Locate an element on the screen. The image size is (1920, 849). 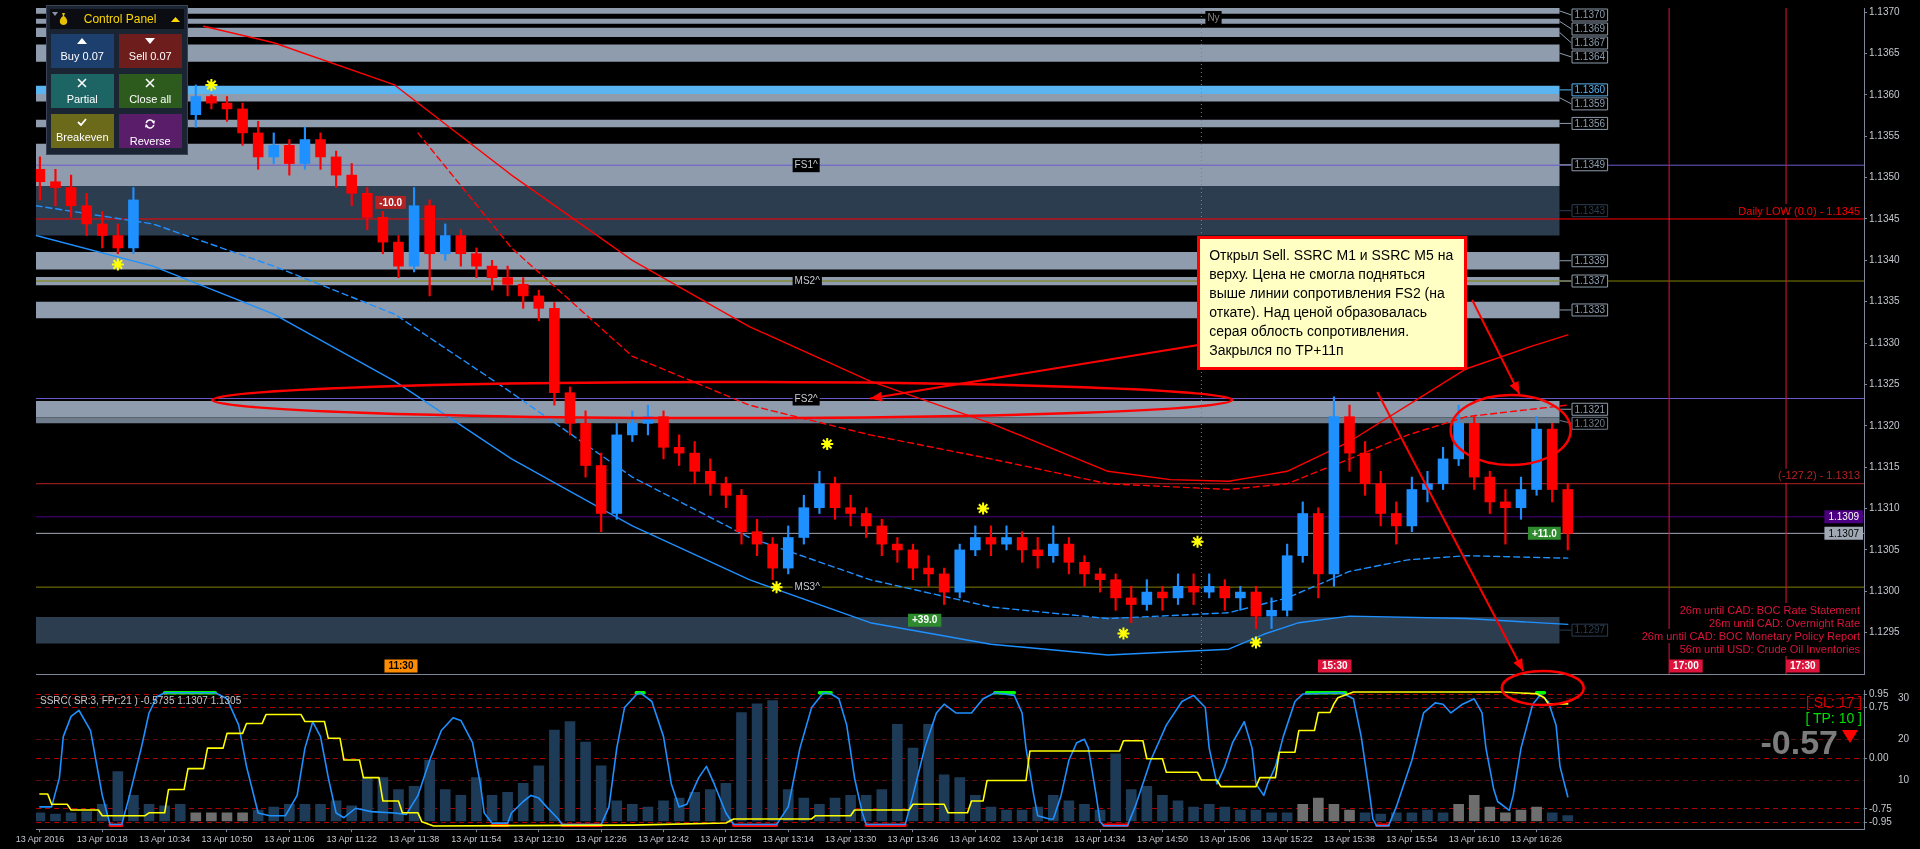
x-tick-label: 13 Apr 10:50 is located at coordinates (227, 839).